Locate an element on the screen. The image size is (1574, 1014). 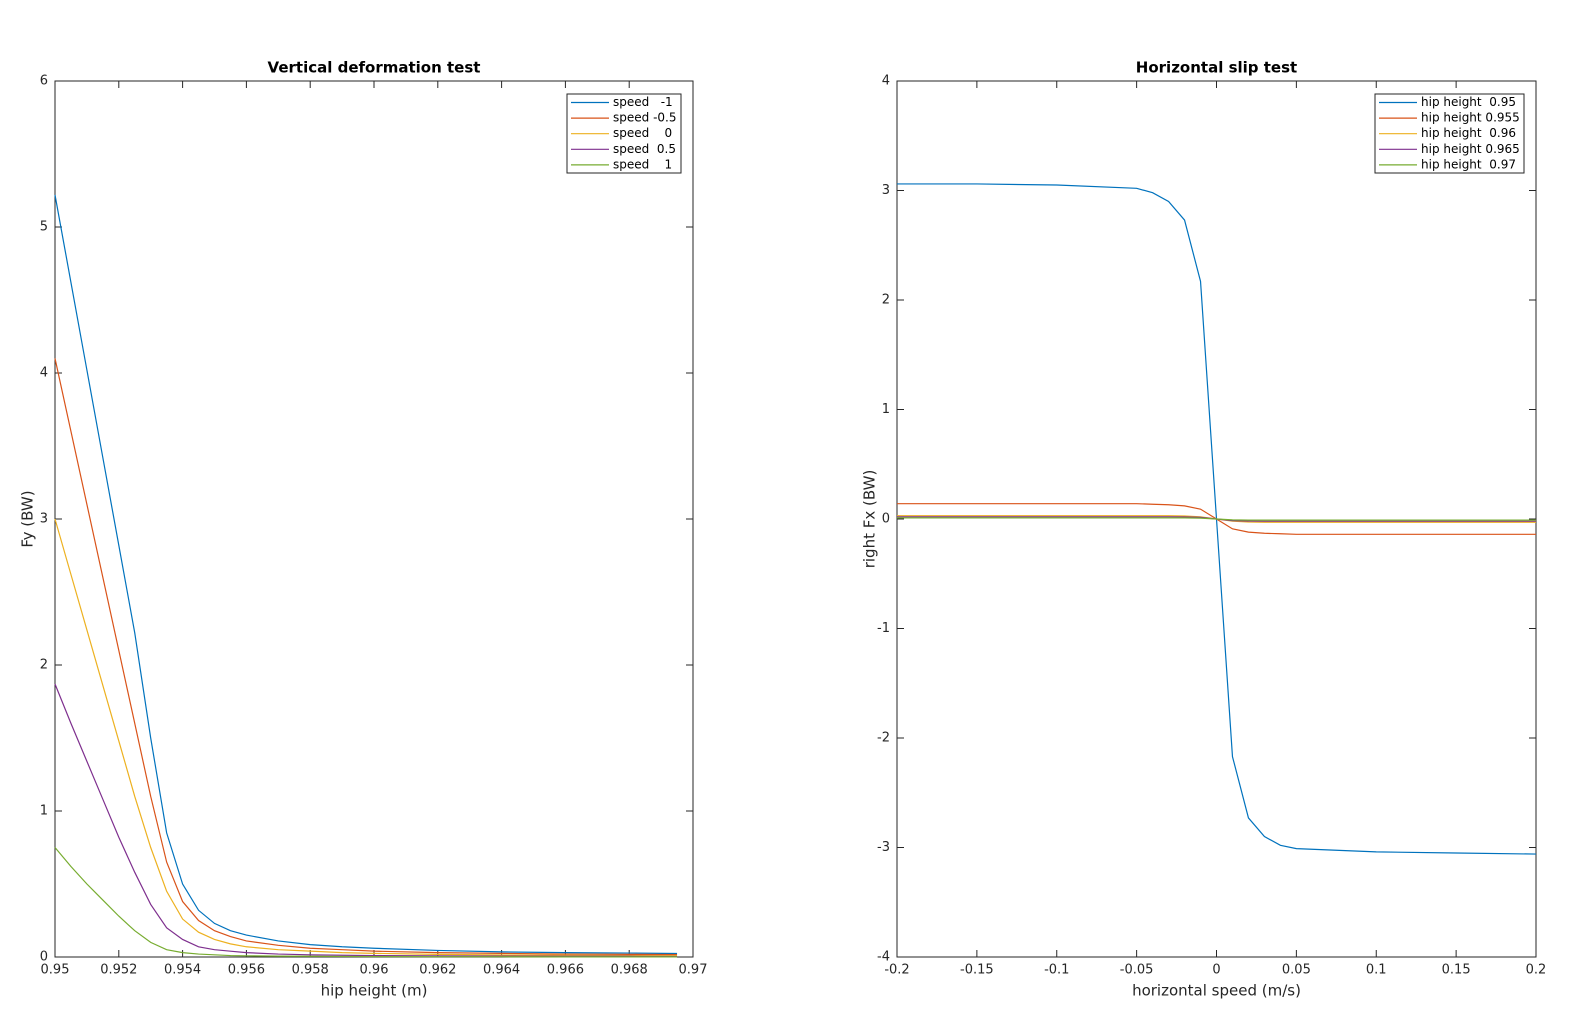
legend-label: speed 0 is located at coordinates (642, 133).